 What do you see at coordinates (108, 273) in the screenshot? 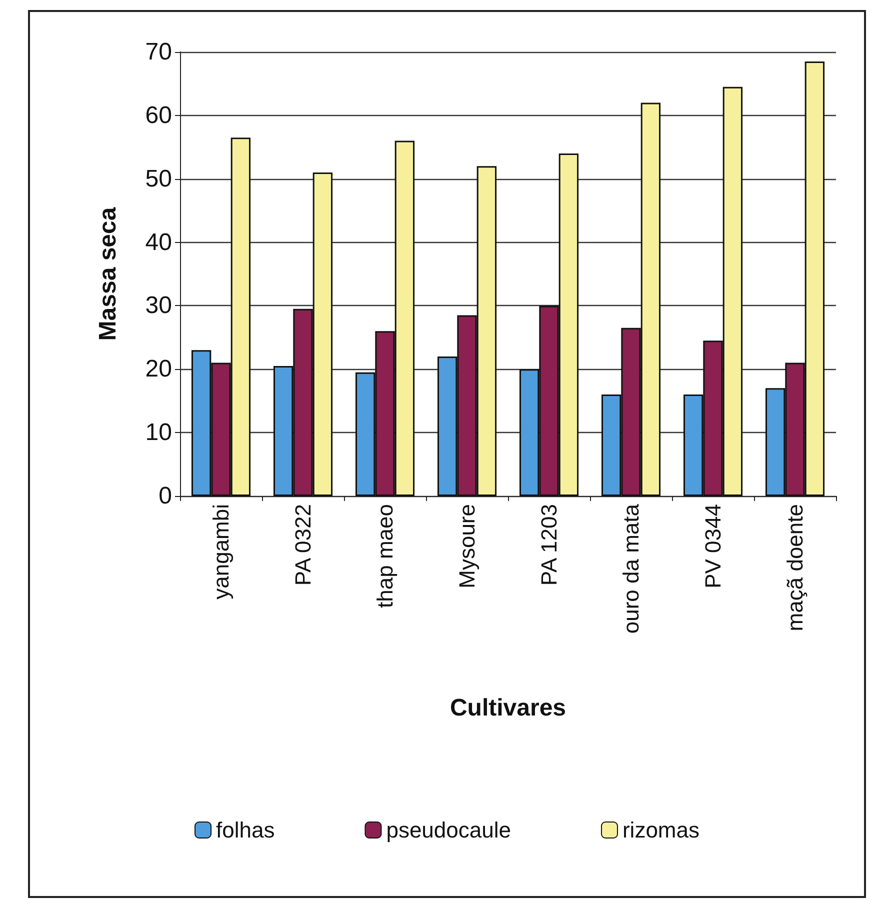
I see `y-axis-title: Massa seca` at bounding box center [108, 273].